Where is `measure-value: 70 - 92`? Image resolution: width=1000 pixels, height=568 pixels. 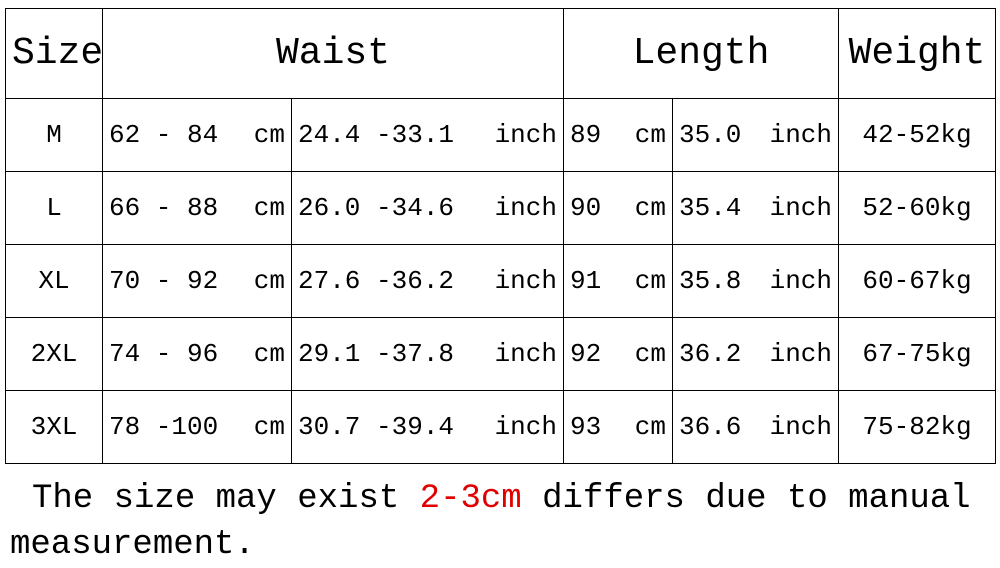
measure-value: 70 - 92 is located at coordinates (164, 281).